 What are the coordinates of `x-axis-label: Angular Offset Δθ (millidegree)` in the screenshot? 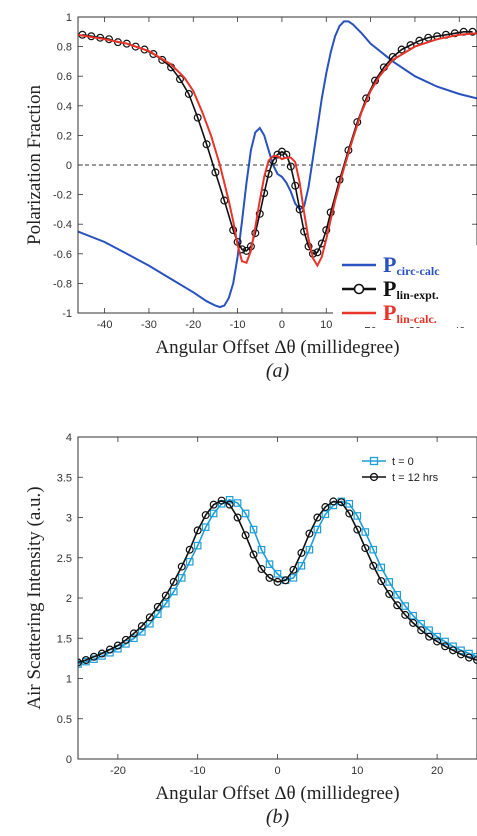 It's located at (277, 793).